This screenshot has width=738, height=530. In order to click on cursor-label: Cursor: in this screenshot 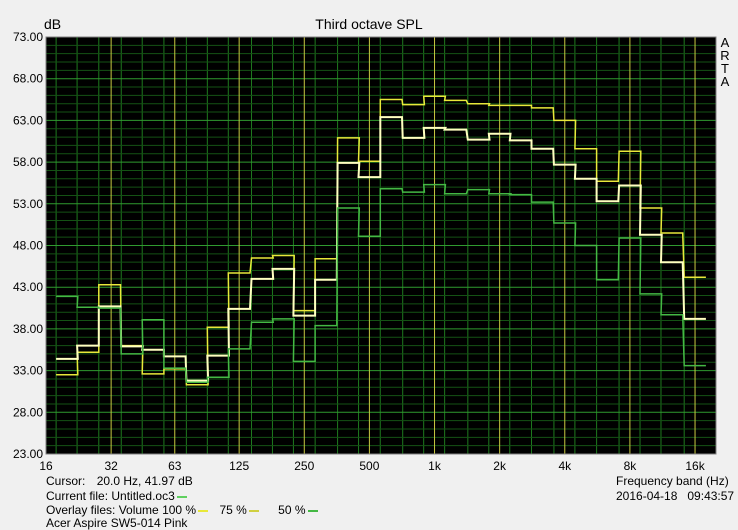, I will do `click(66, 481)`.